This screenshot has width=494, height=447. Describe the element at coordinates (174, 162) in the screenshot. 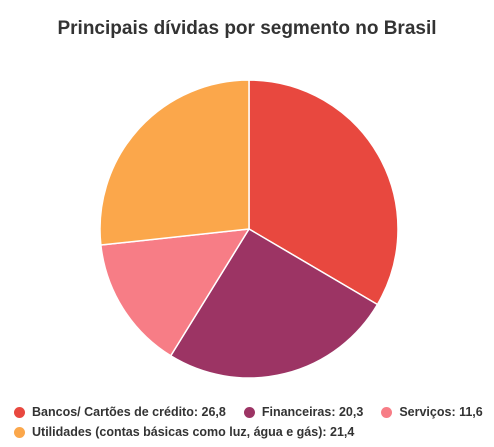

I see `pie-slice-utilidades` at that location.